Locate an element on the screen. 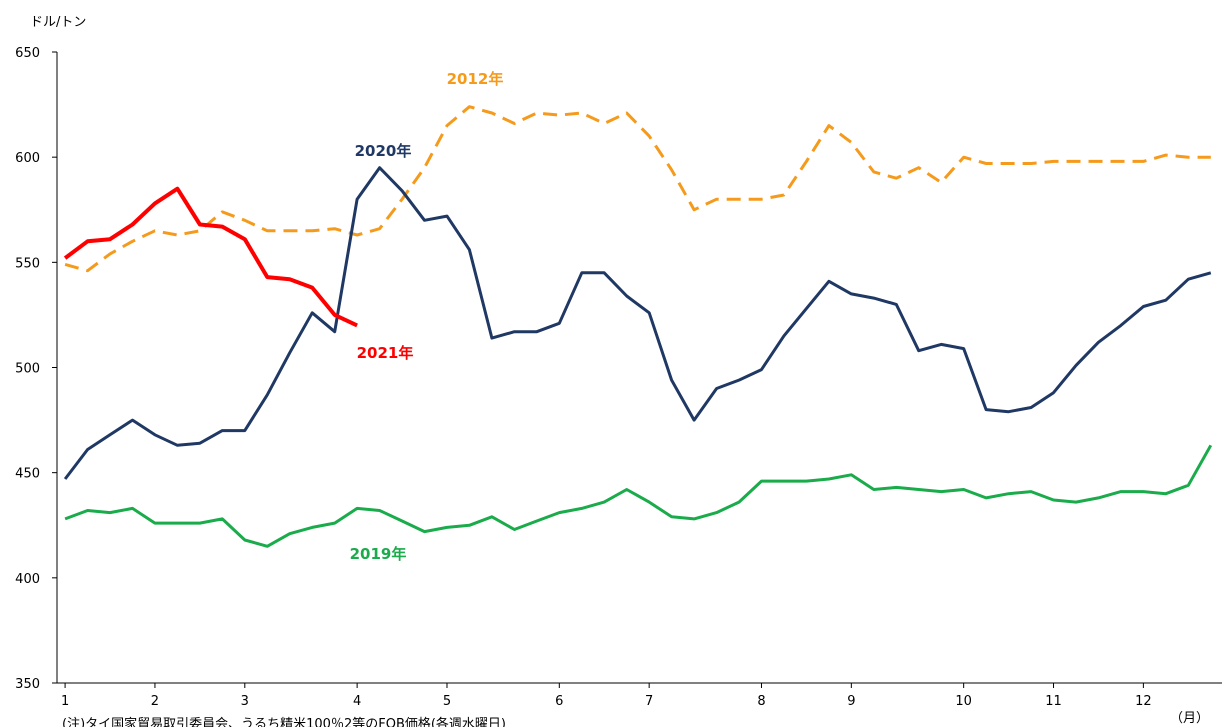 The image size is (1224, 727). x-tick-label: 2 is located at coordinates (155, 701).